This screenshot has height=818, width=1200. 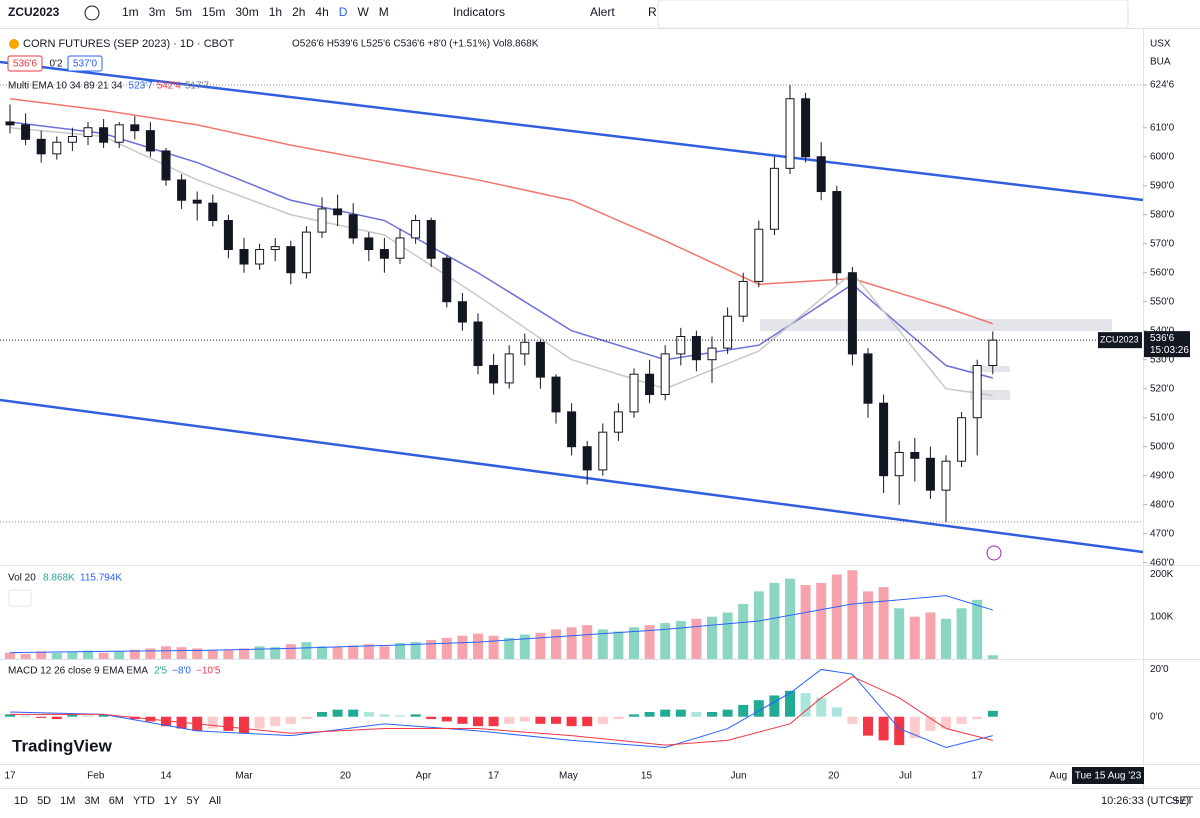 I want to click on price-tick-label: 460'0, so click(x=1162, y=562).